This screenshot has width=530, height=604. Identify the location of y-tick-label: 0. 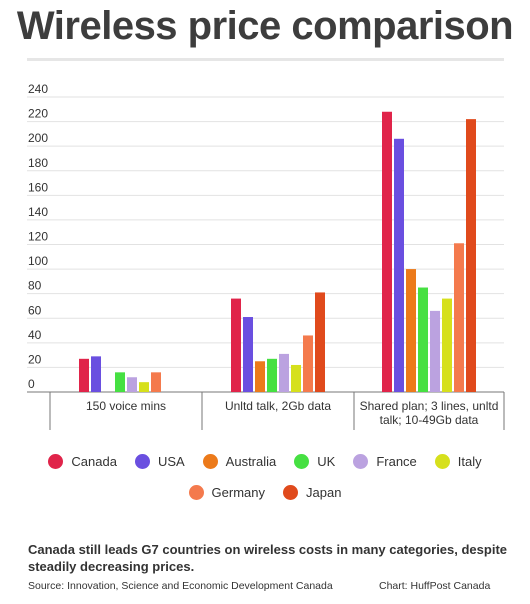
(31, 384).